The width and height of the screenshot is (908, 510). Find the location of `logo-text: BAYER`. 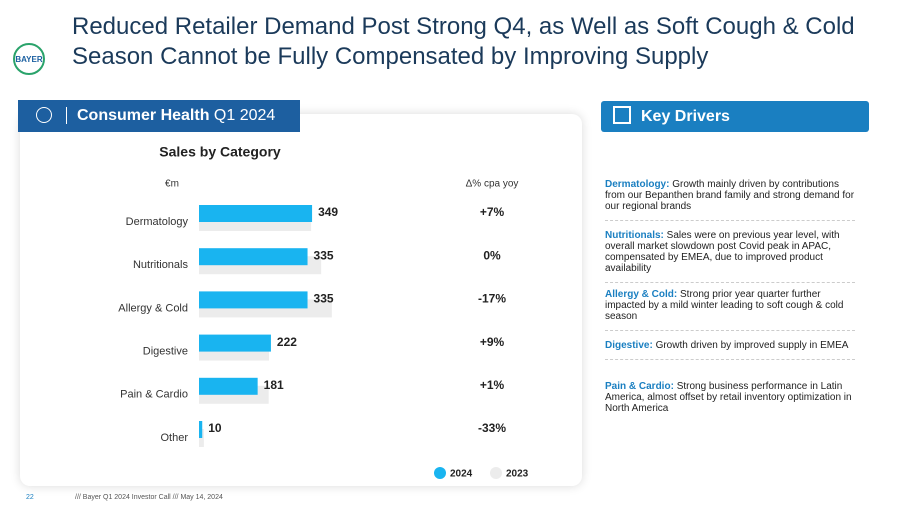

logo-text: BAYER is located at coordinates (28, 59).